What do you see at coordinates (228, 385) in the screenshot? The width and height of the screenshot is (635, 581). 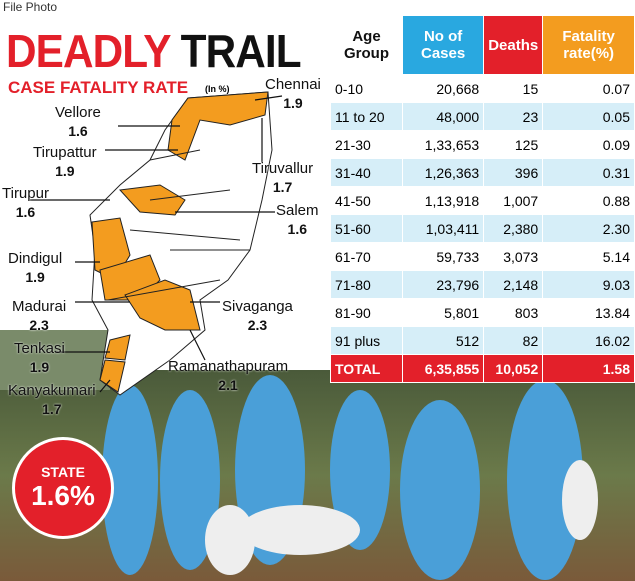 I see `district-rate: 2.1` at bounding box center [228, 385].